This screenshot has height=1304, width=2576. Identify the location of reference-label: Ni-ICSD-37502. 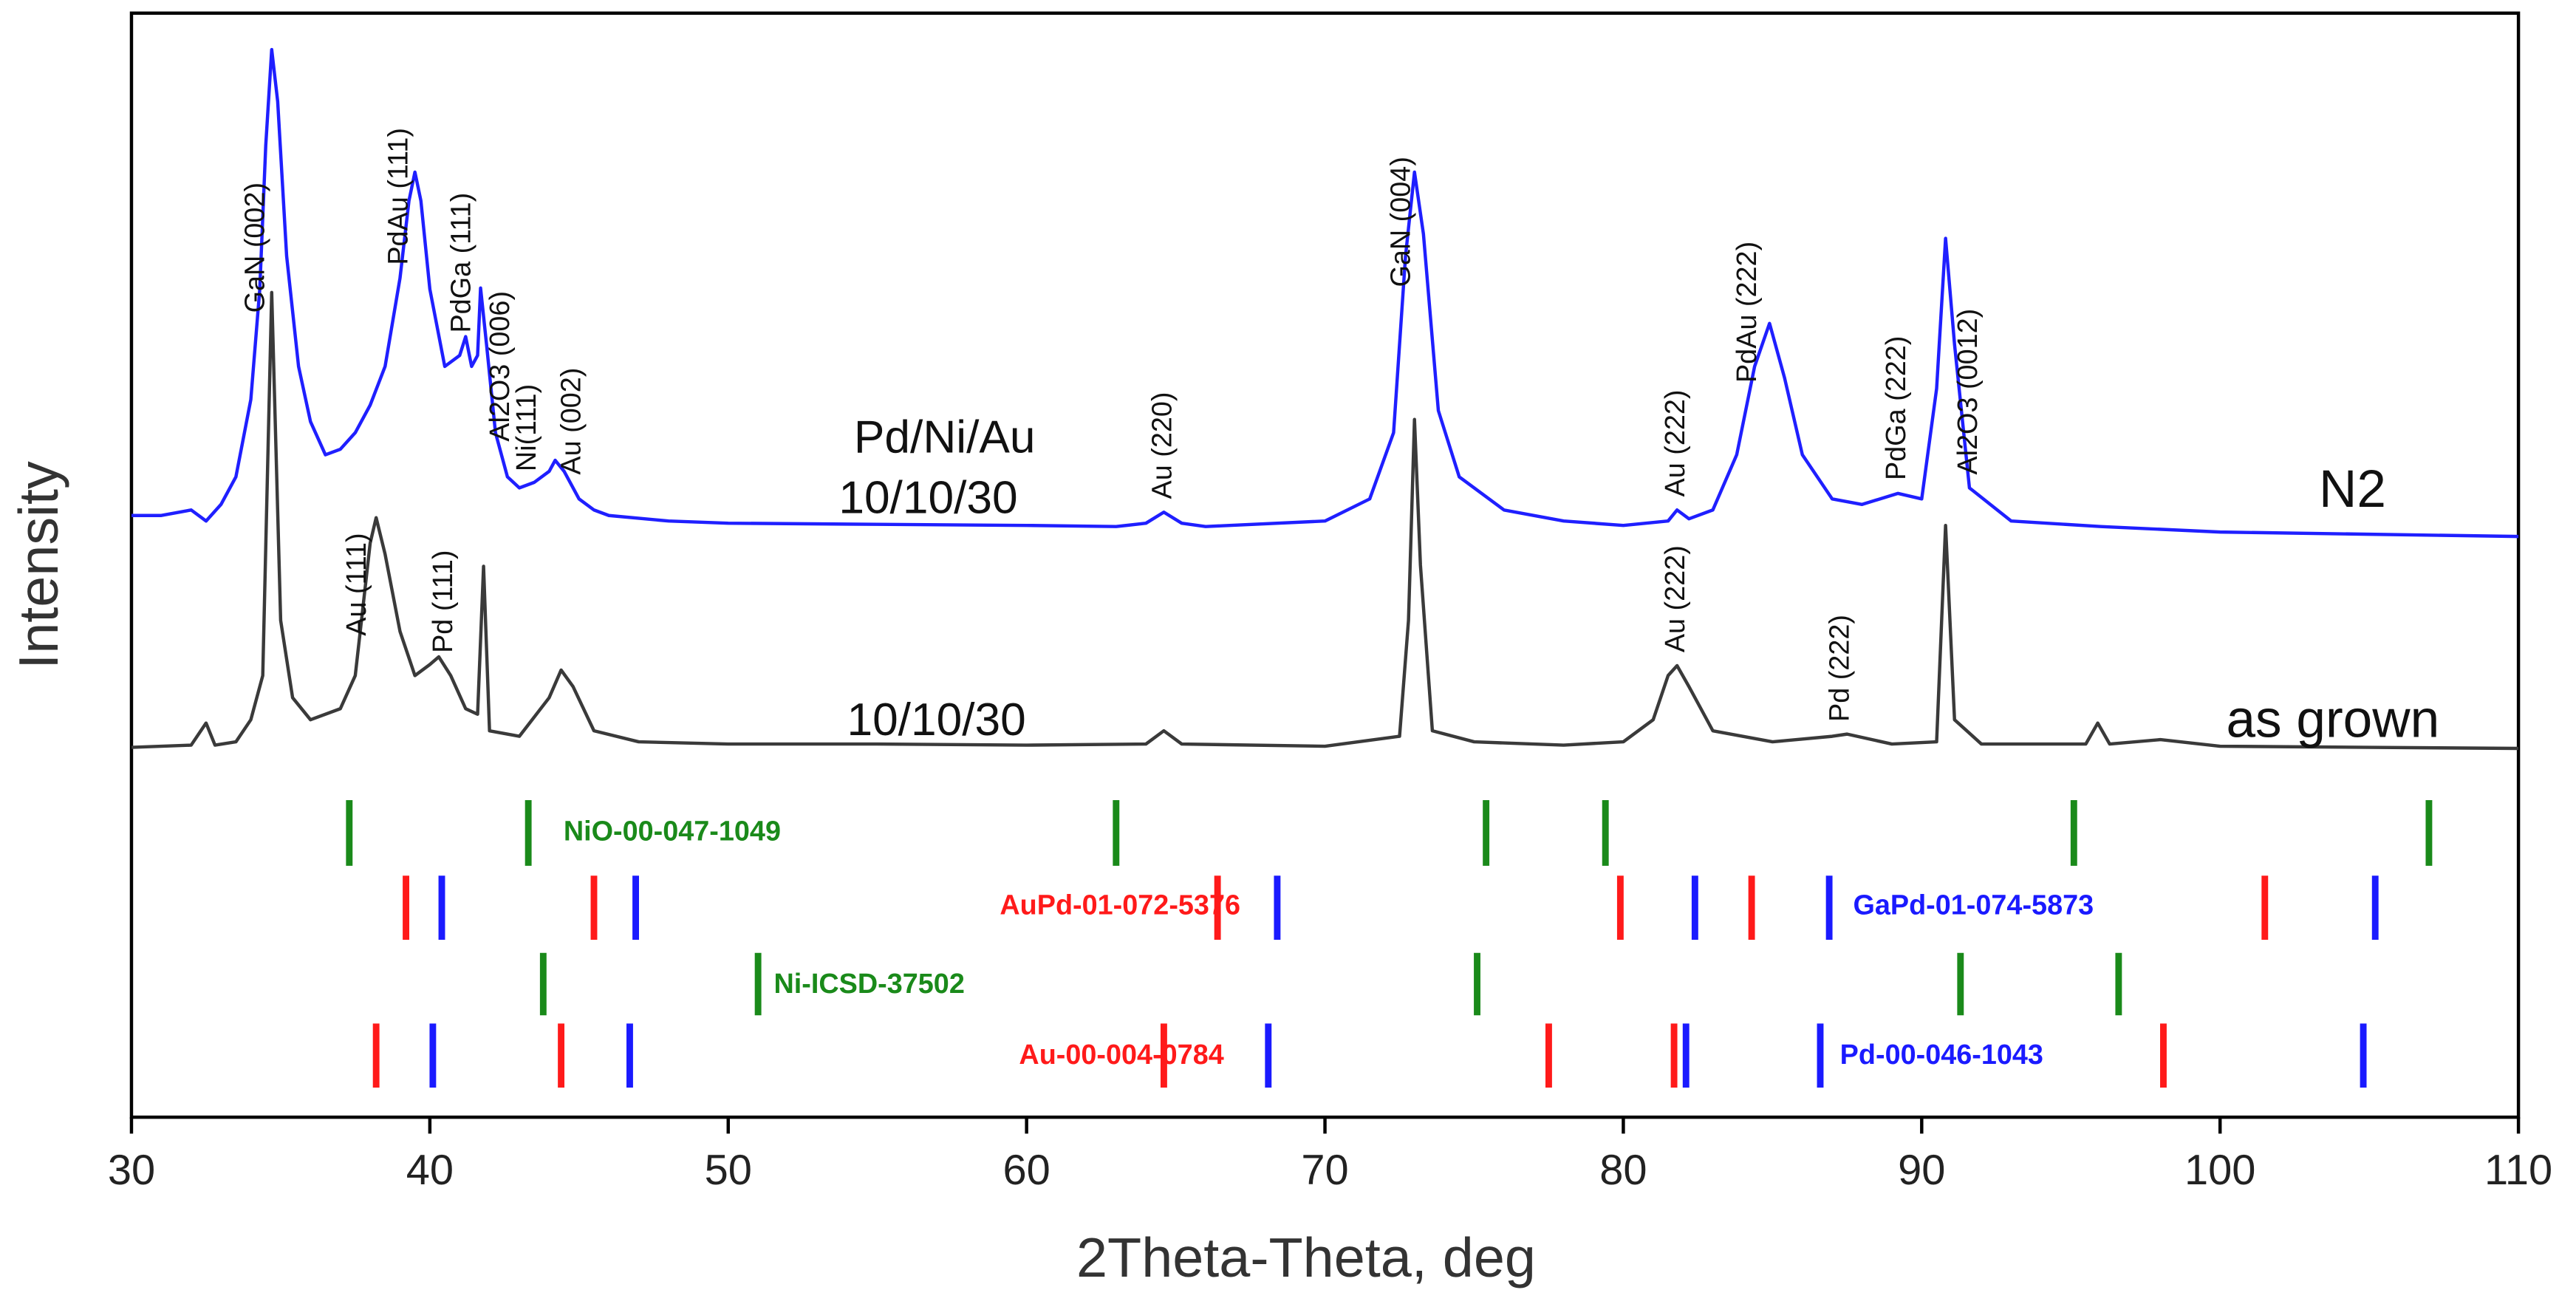
(869, 984).